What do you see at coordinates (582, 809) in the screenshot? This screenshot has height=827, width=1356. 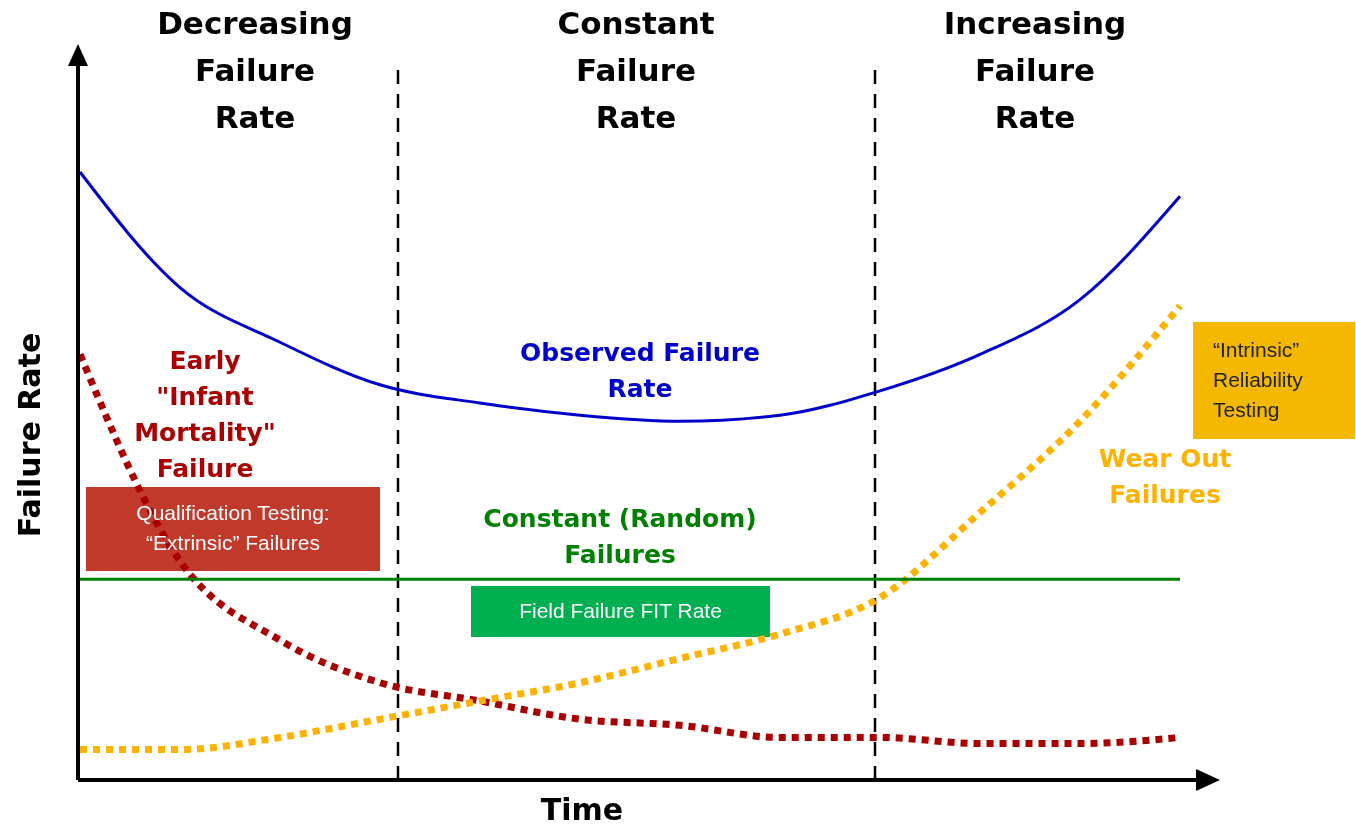 I see `x-axis-title: Time` at bounding box center [582, 809].